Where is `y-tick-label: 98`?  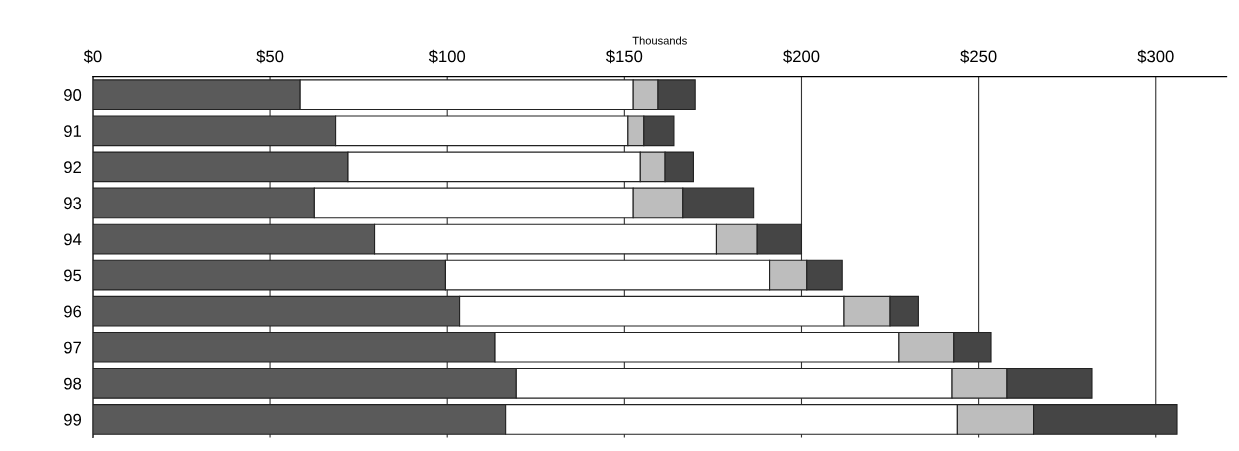
y-tick-label: 98 is located at coordinates (73, 383).